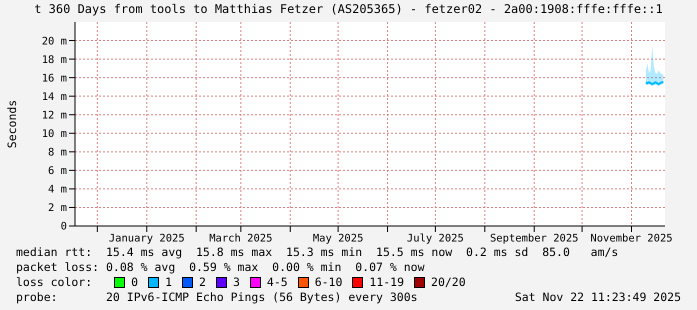  What do you see at coordinates (328, 282) in the screenshot?
I see `legend-label: 6-10` at bounding box center [328, 282].